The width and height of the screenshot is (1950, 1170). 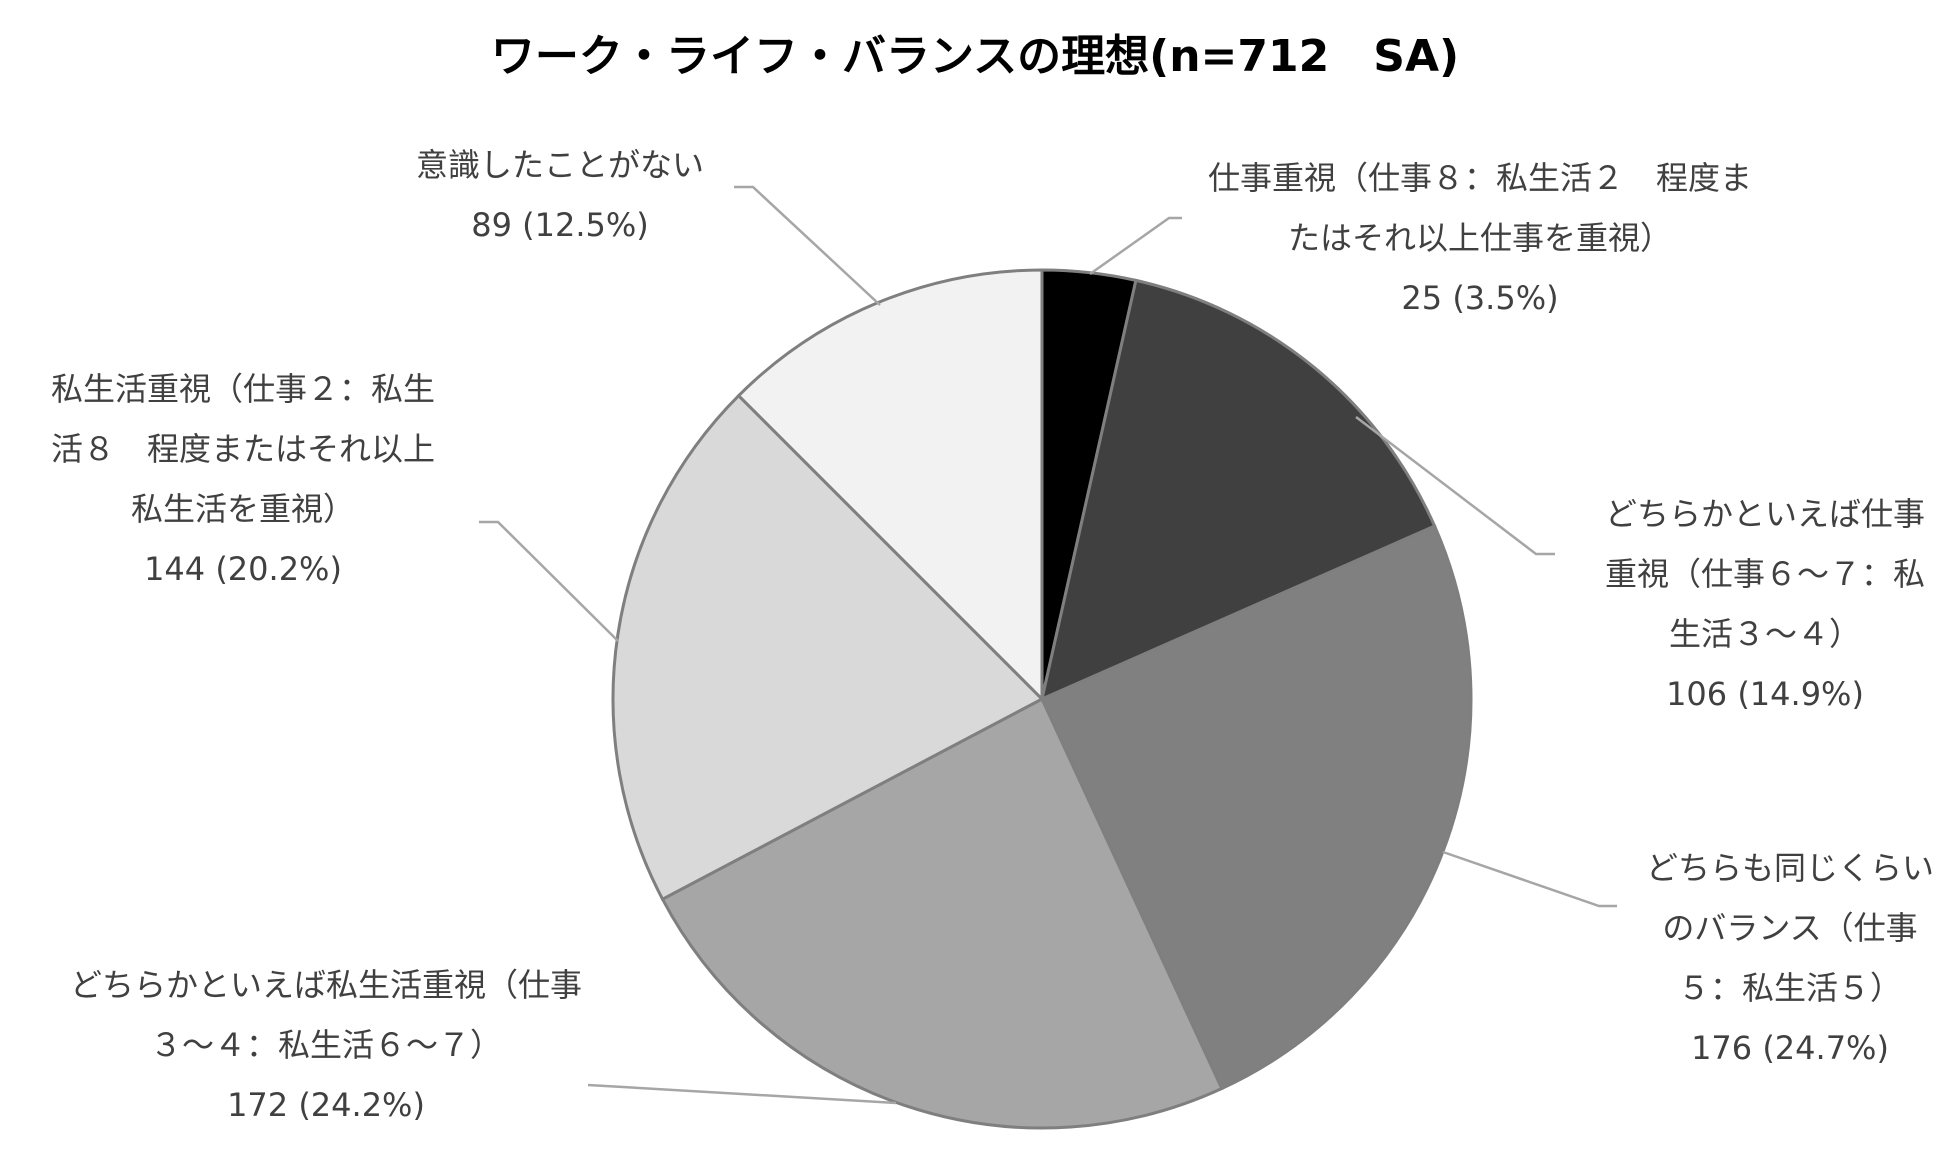 What do you see at coordinates (1789, 928) in the screenshot?
I see `category-label: どちらも同じくらいのバランス（仕事５：私生活５）` at bounding box center [1789, 928].